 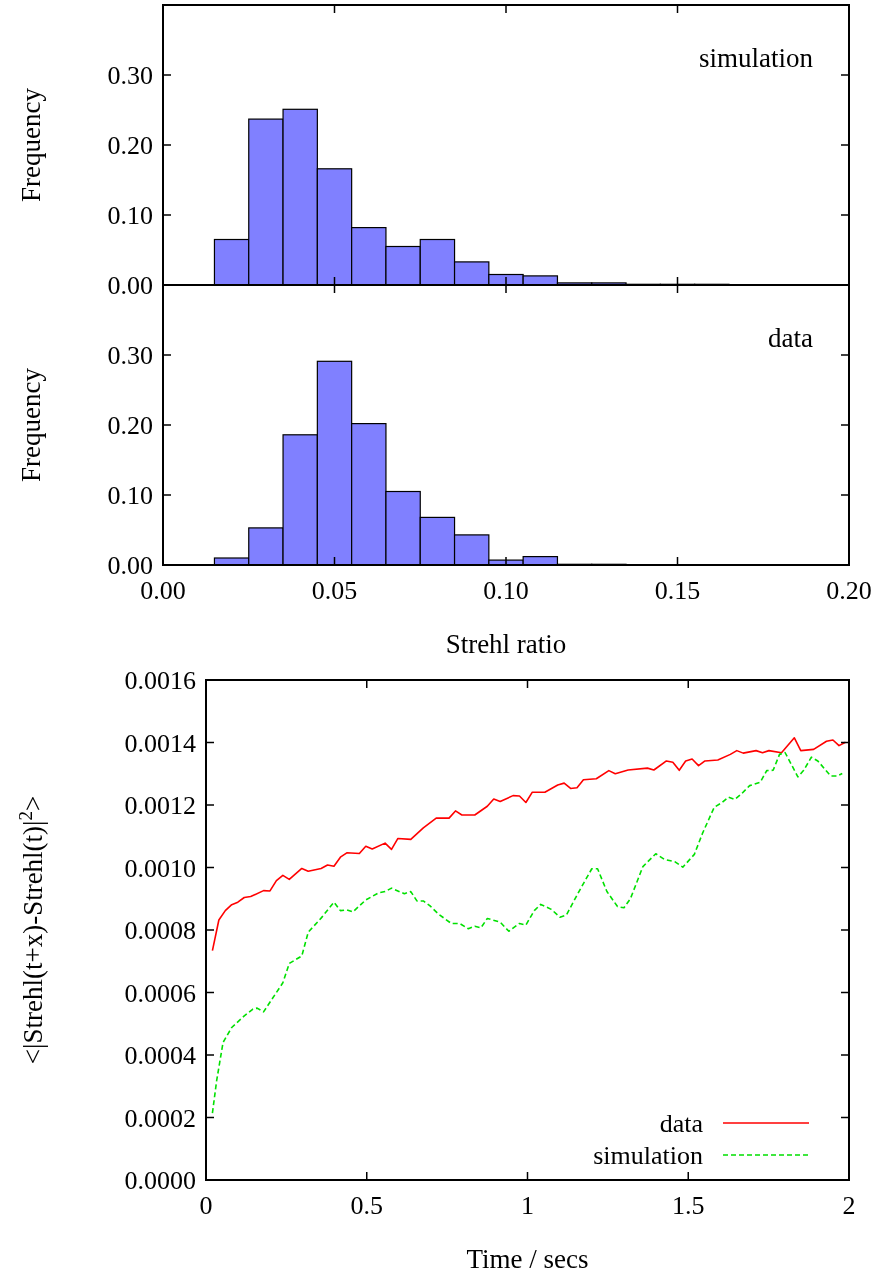 I want to click on x-axis-title: Time / secs, so click(x=527, y=1259).